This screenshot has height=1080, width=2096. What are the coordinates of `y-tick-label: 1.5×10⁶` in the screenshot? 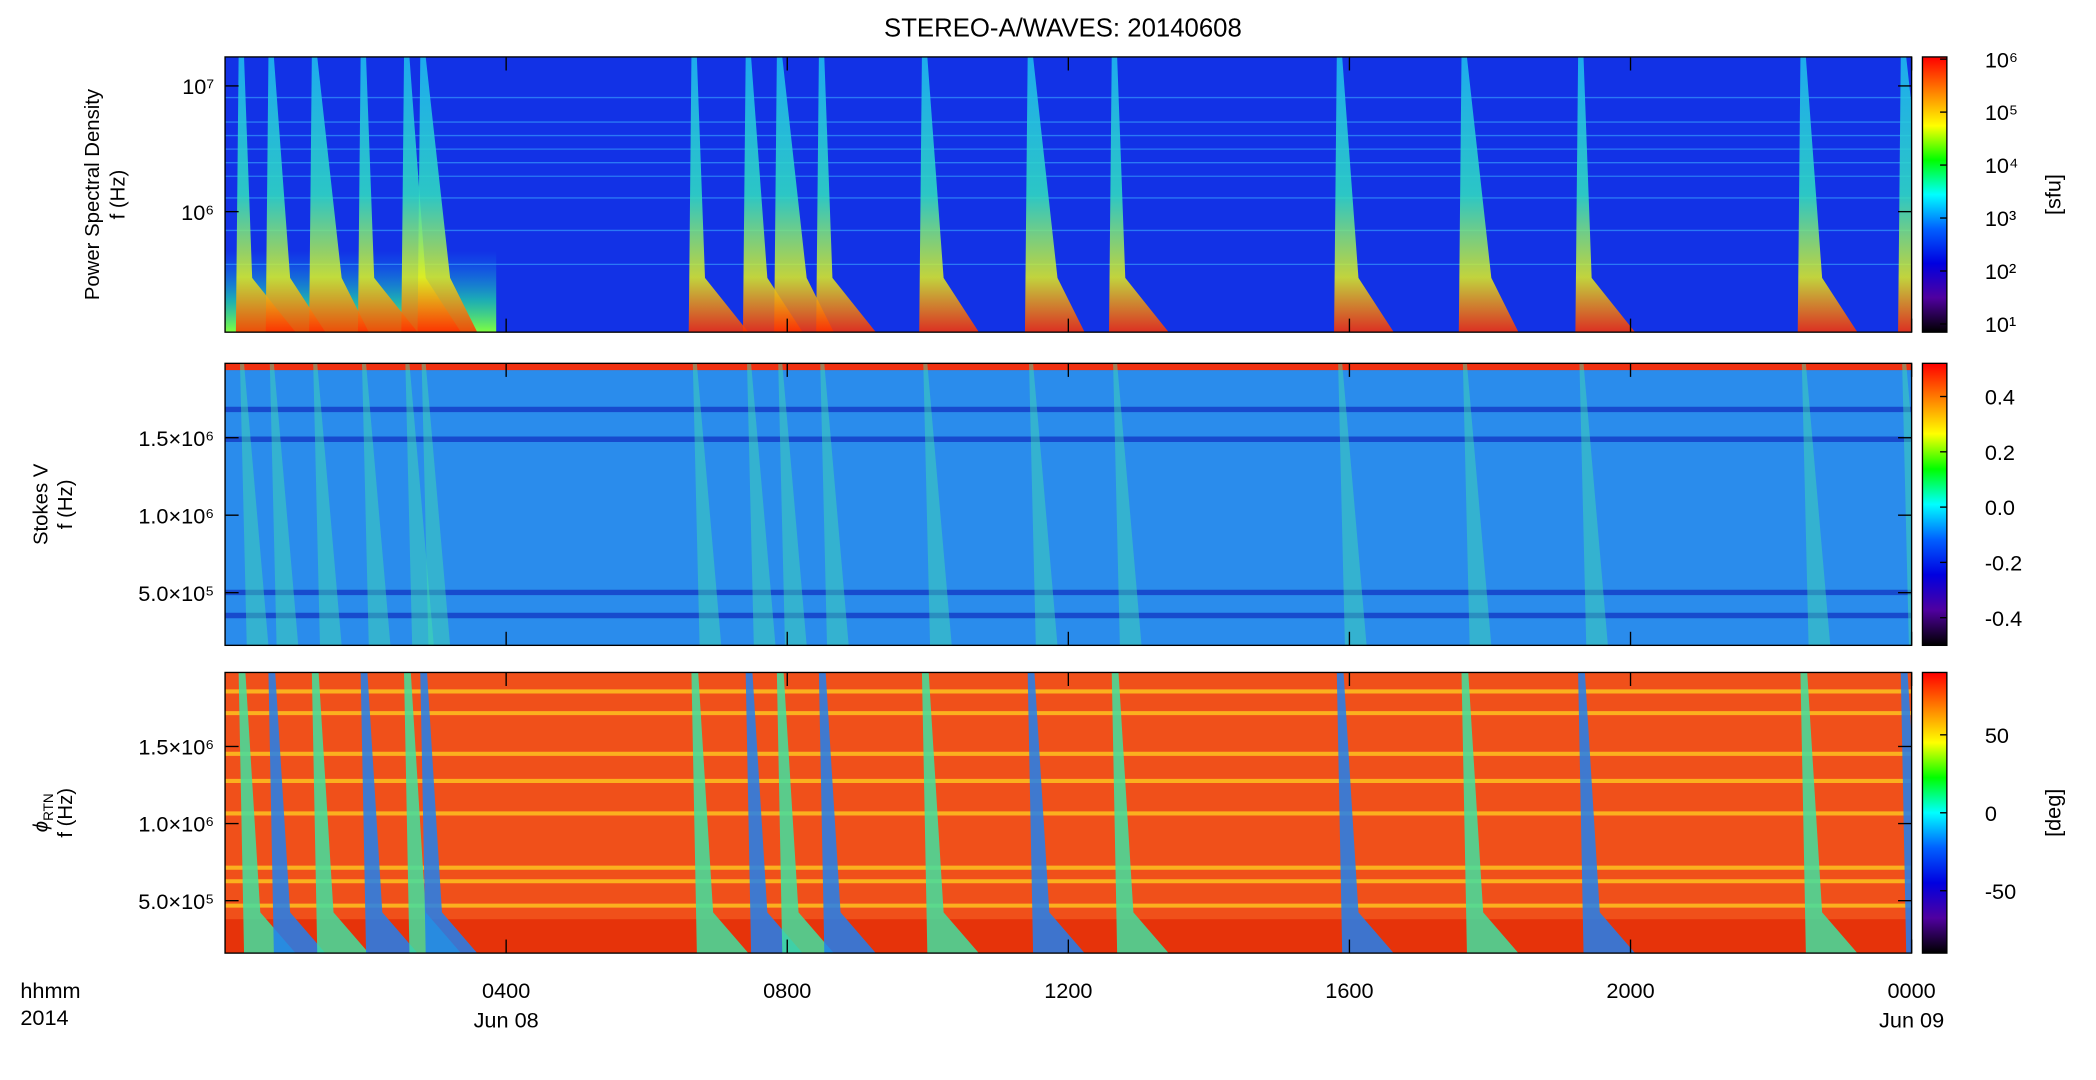 It's located at (176, 438).